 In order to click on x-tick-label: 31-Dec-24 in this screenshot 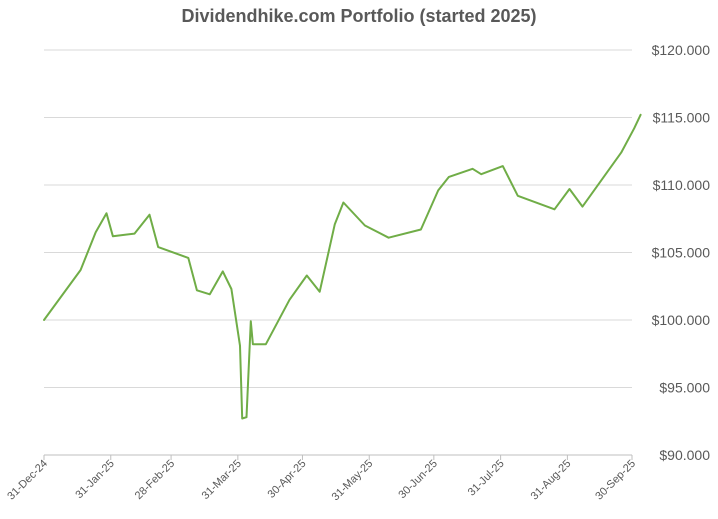, I will do `click(27, 480)`.